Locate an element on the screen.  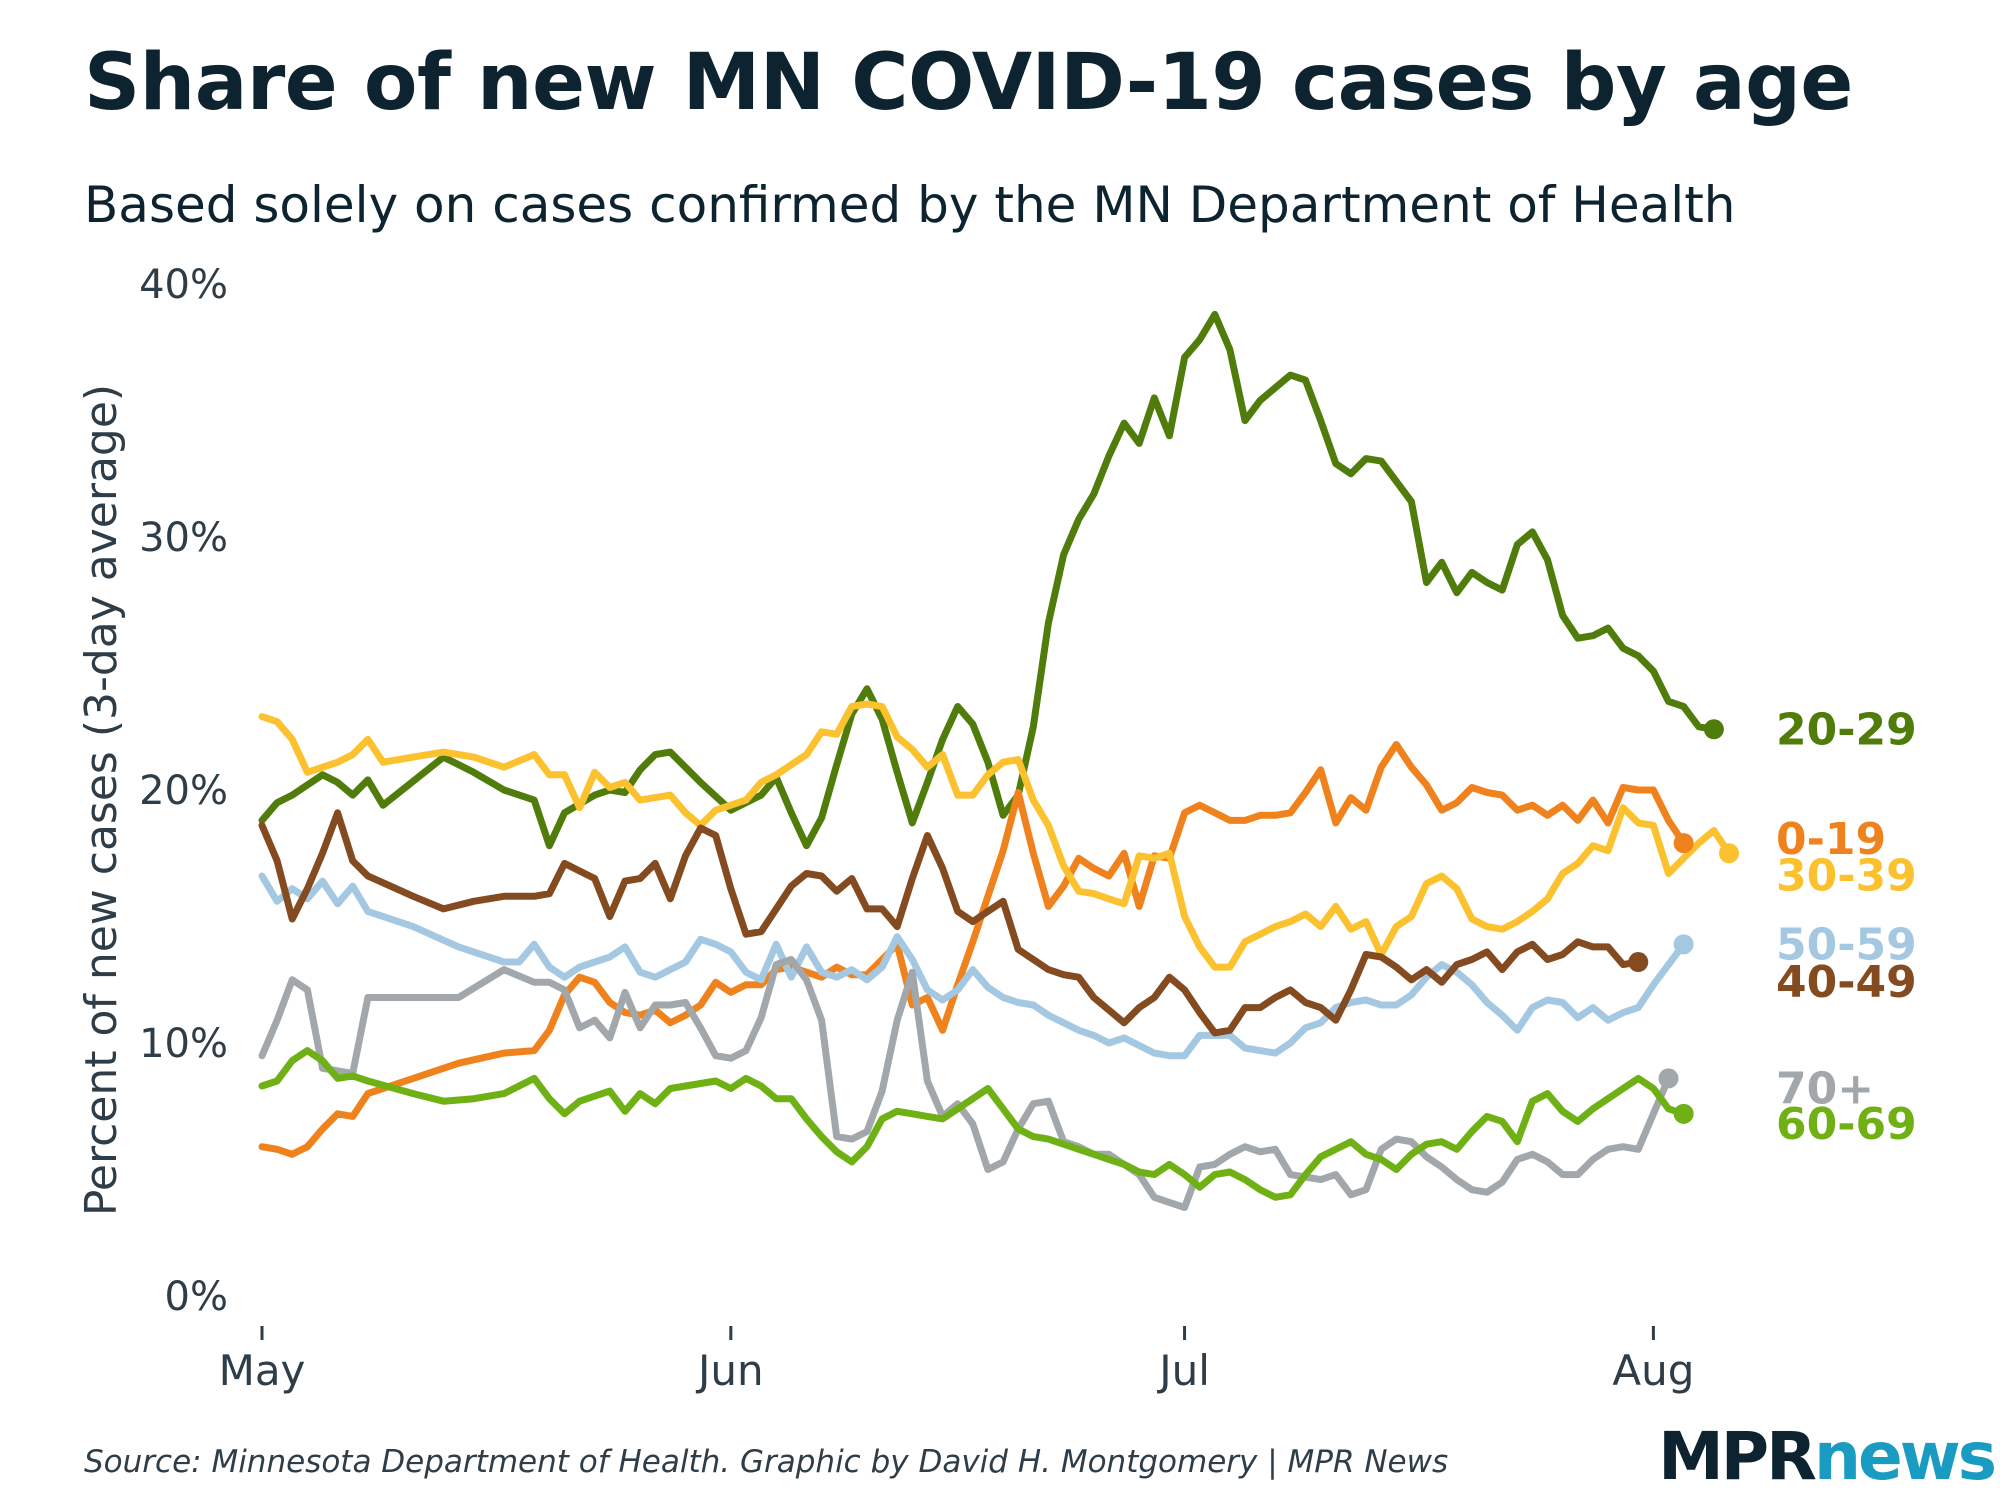
x-tick-label: May is located at coordinates (262, 1370).